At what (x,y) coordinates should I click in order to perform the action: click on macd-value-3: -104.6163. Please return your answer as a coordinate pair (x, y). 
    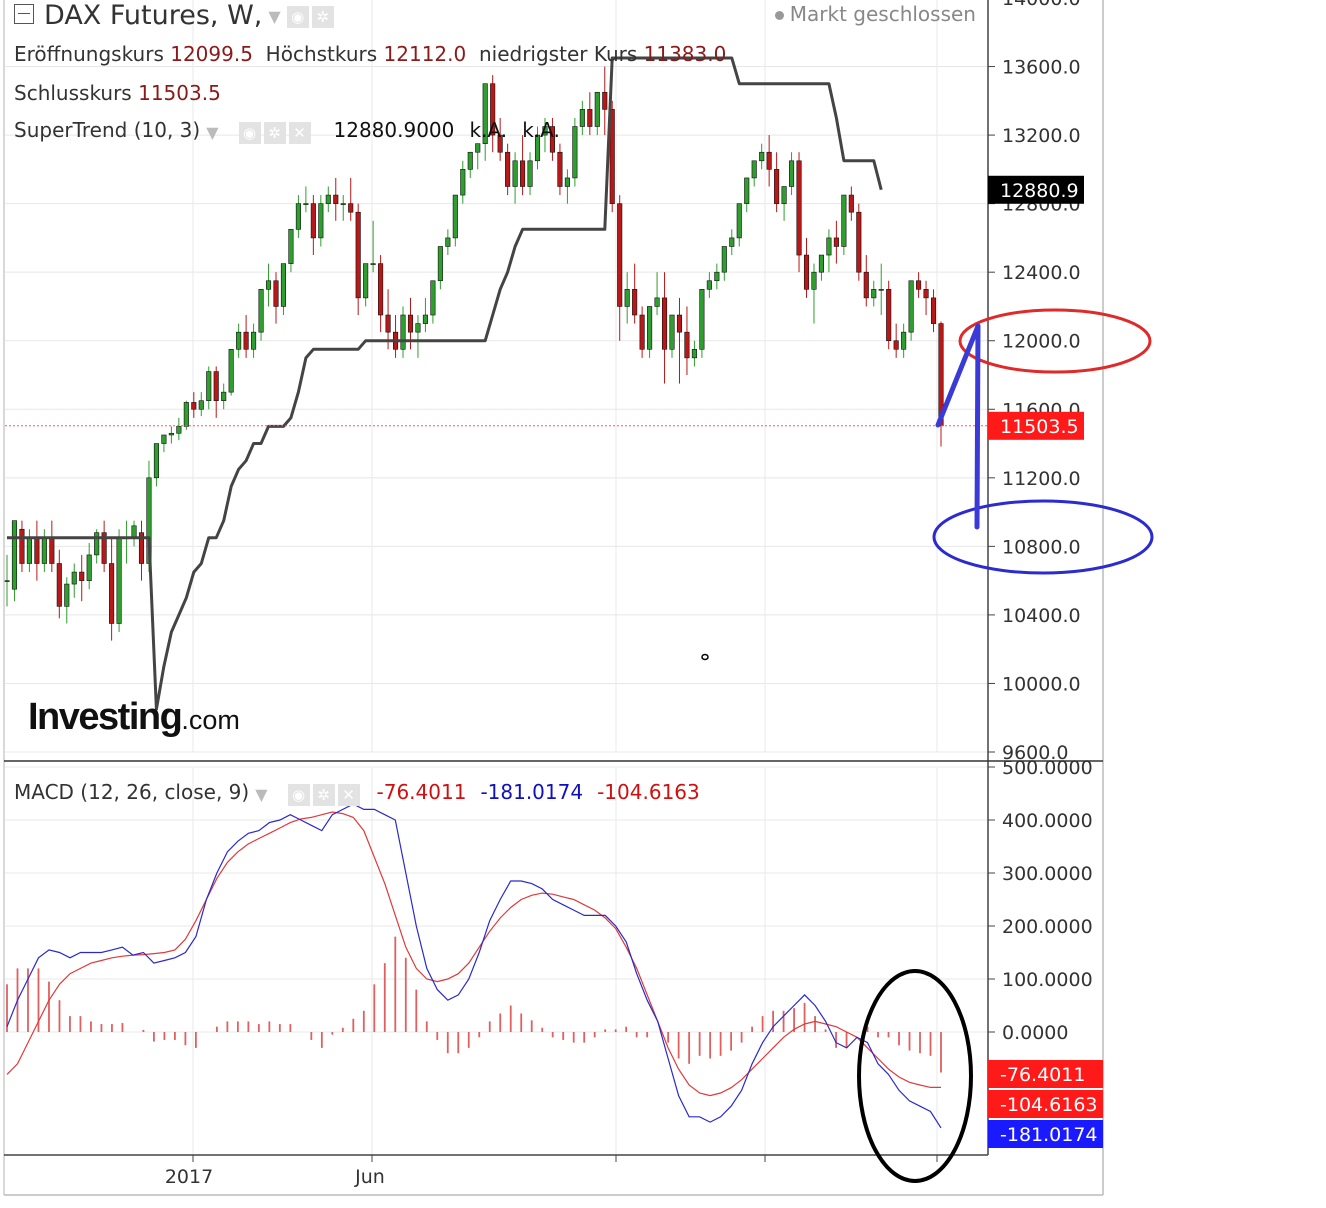
    Looking at the image, I should click on (648, 792).